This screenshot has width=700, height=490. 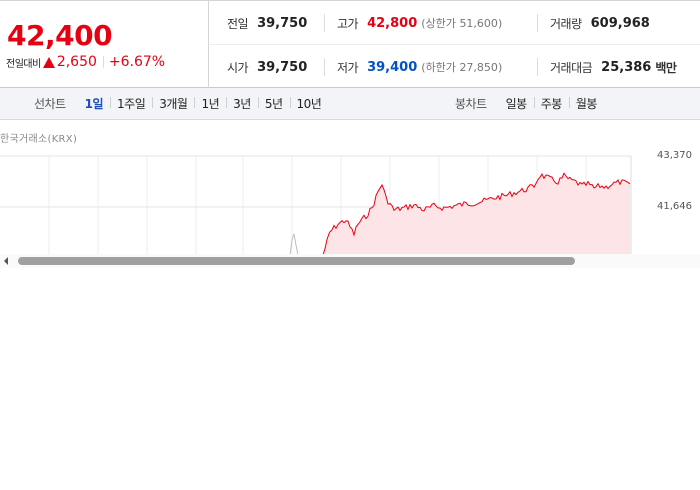 I want to click on chart-scrollbar, so click(x=350, y=261).